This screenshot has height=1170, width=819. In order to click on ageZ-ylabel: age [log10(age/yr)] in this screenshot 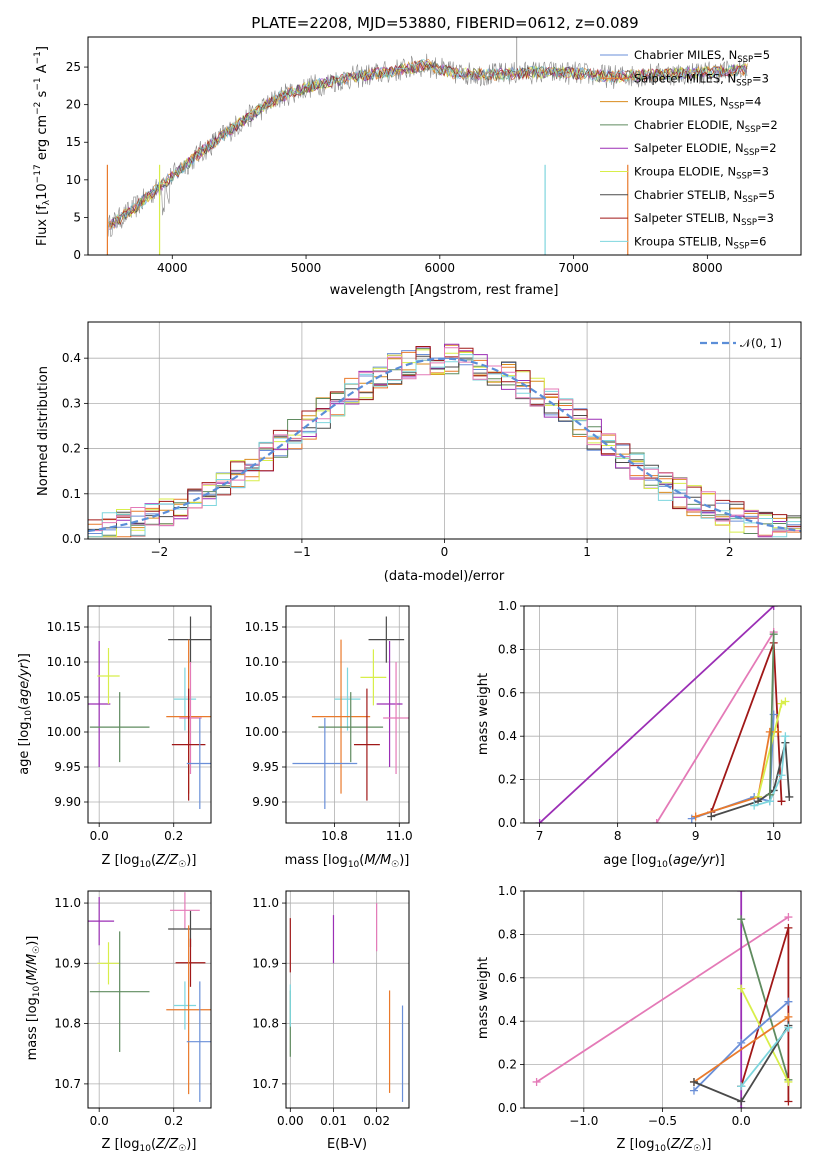, I will do `click(25, 714)`.